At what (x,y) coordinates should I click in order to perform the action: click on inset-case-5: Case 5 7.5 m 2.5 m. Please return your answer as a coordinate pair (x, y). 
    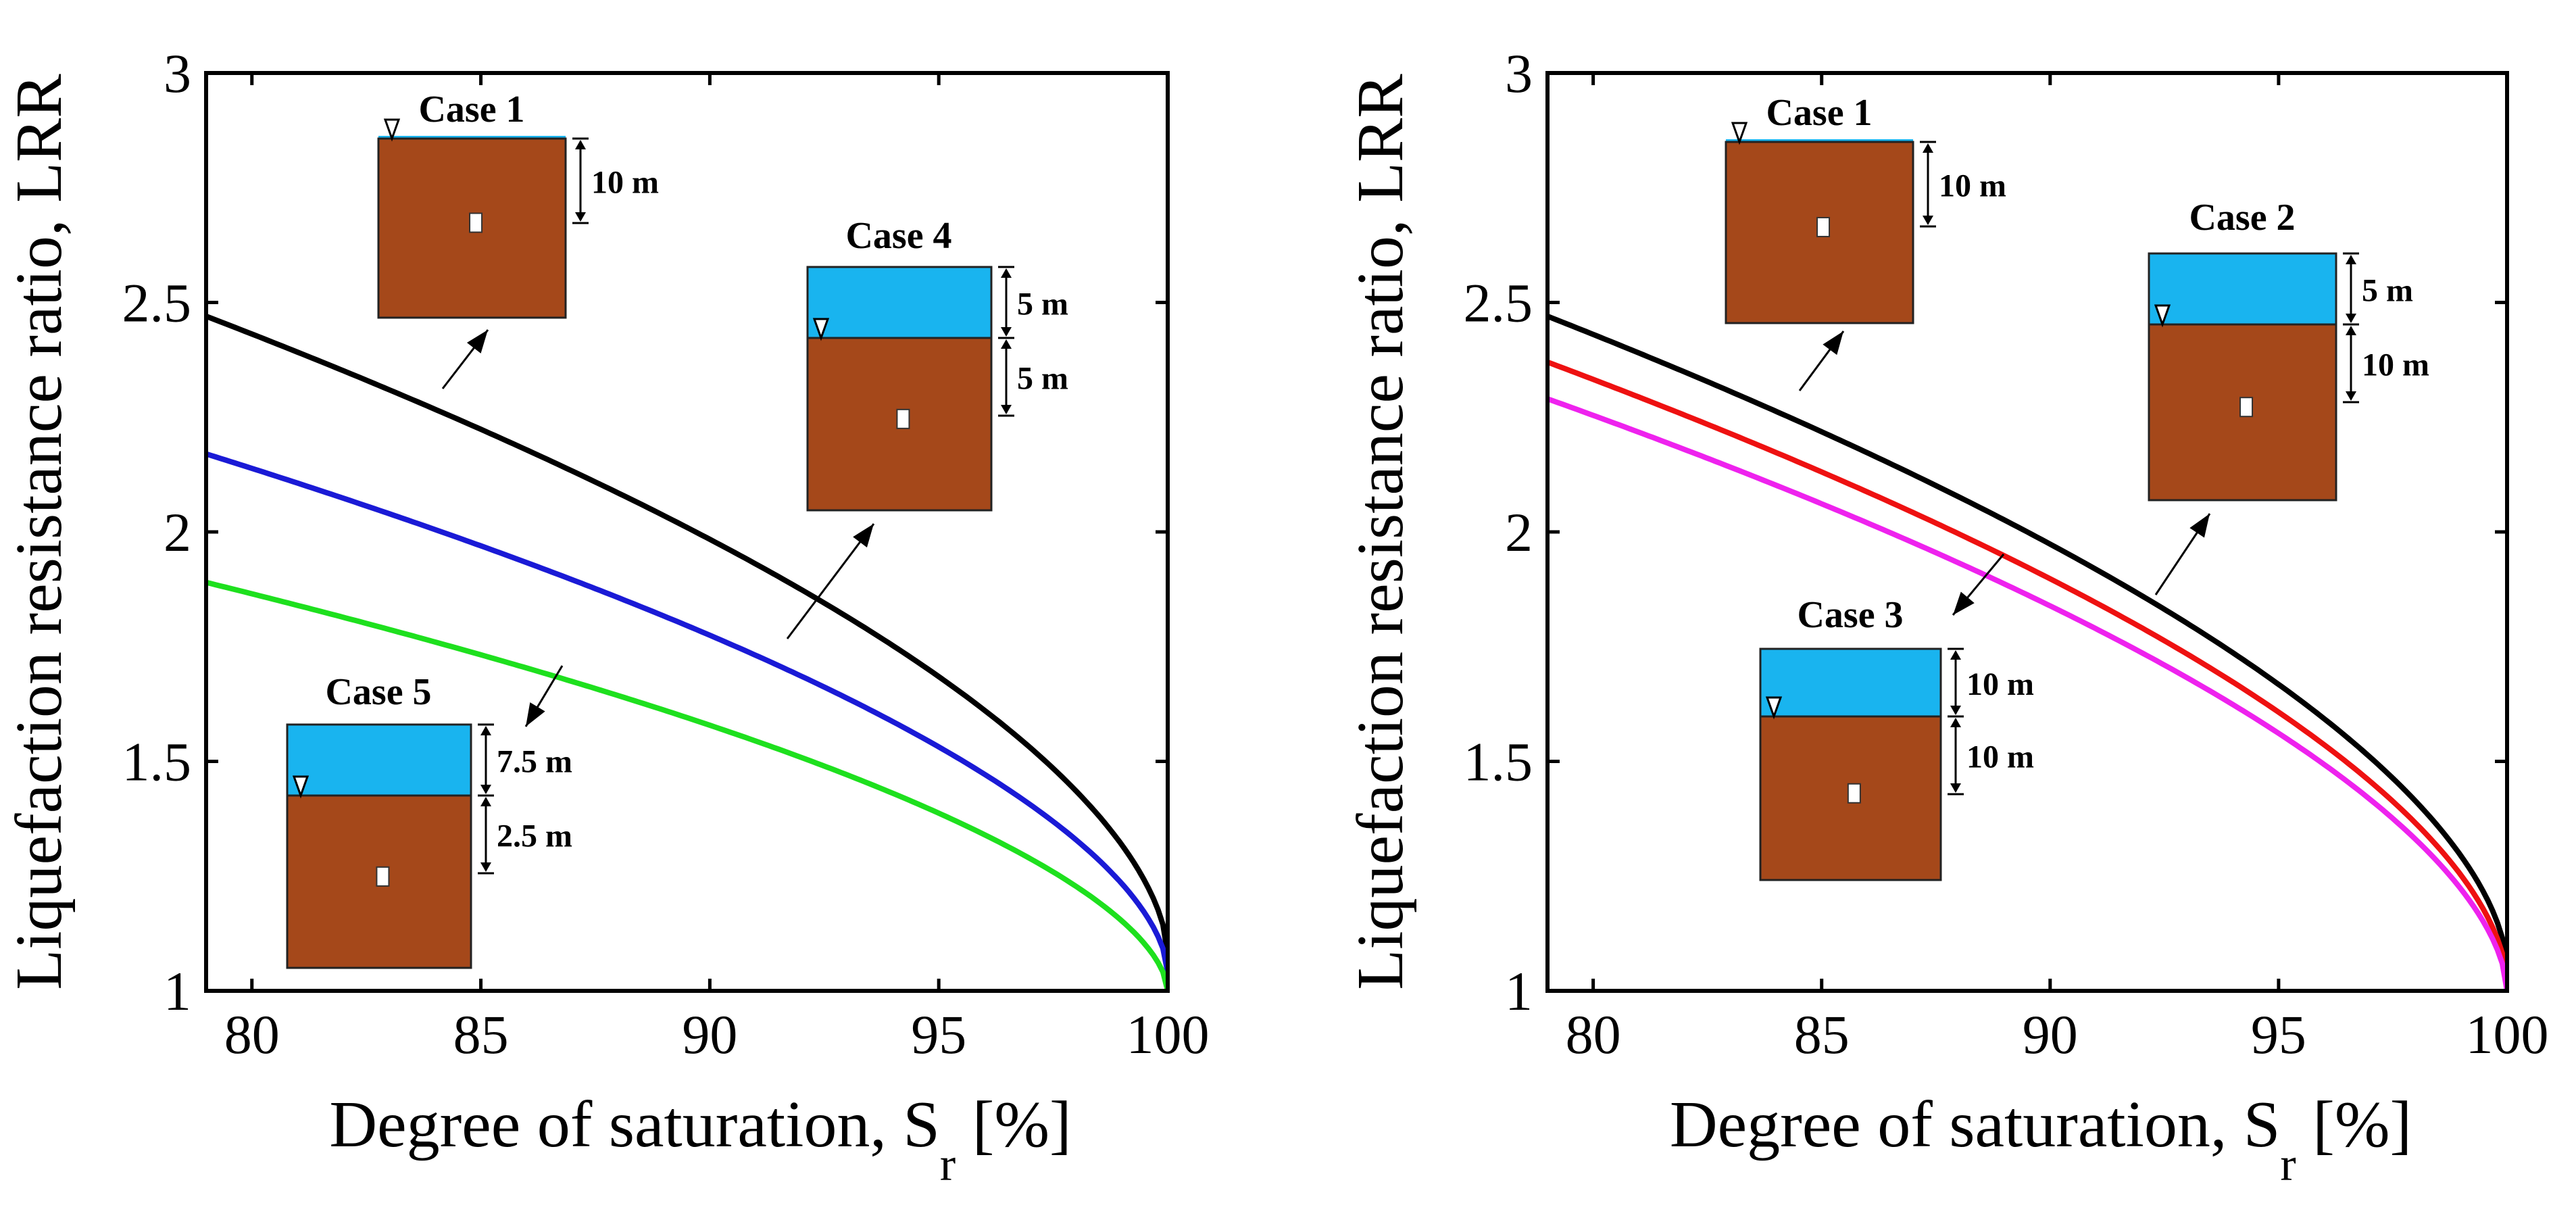
    Looking at the image, I should click on (429, 817).